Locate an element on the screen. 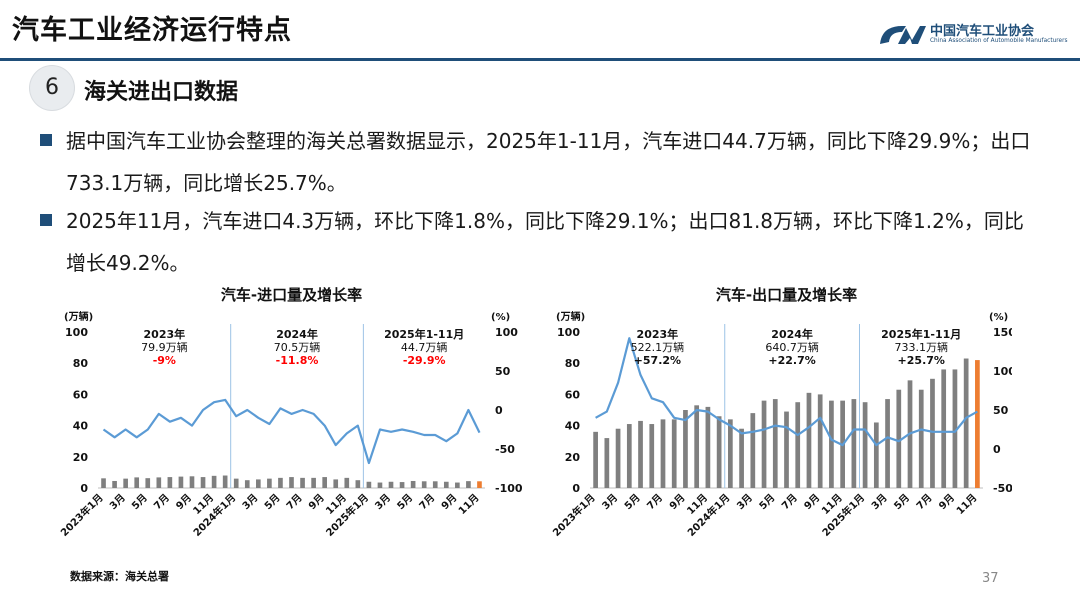  annotation-rate: +22.7% is located at coordinates (791, 360).